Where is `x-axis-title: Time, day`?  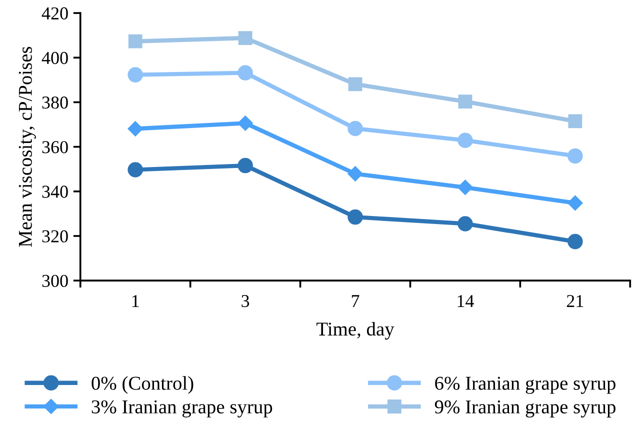
x-axis-title: Time, day is located at coordinates (355, 331).